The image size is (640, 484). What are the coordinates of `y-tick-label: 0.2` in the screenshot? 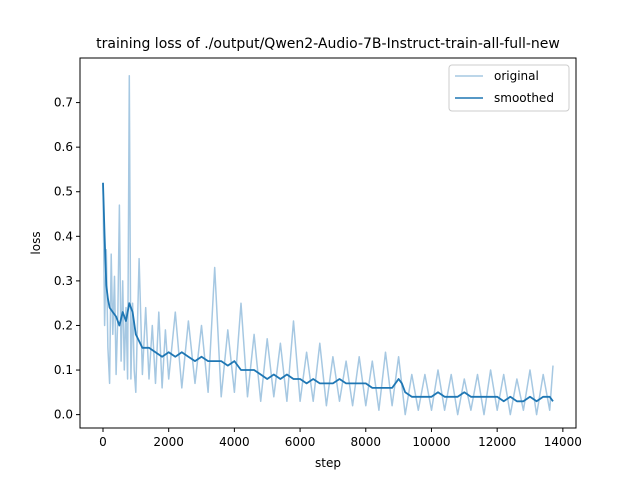 It's located at (63, 325).